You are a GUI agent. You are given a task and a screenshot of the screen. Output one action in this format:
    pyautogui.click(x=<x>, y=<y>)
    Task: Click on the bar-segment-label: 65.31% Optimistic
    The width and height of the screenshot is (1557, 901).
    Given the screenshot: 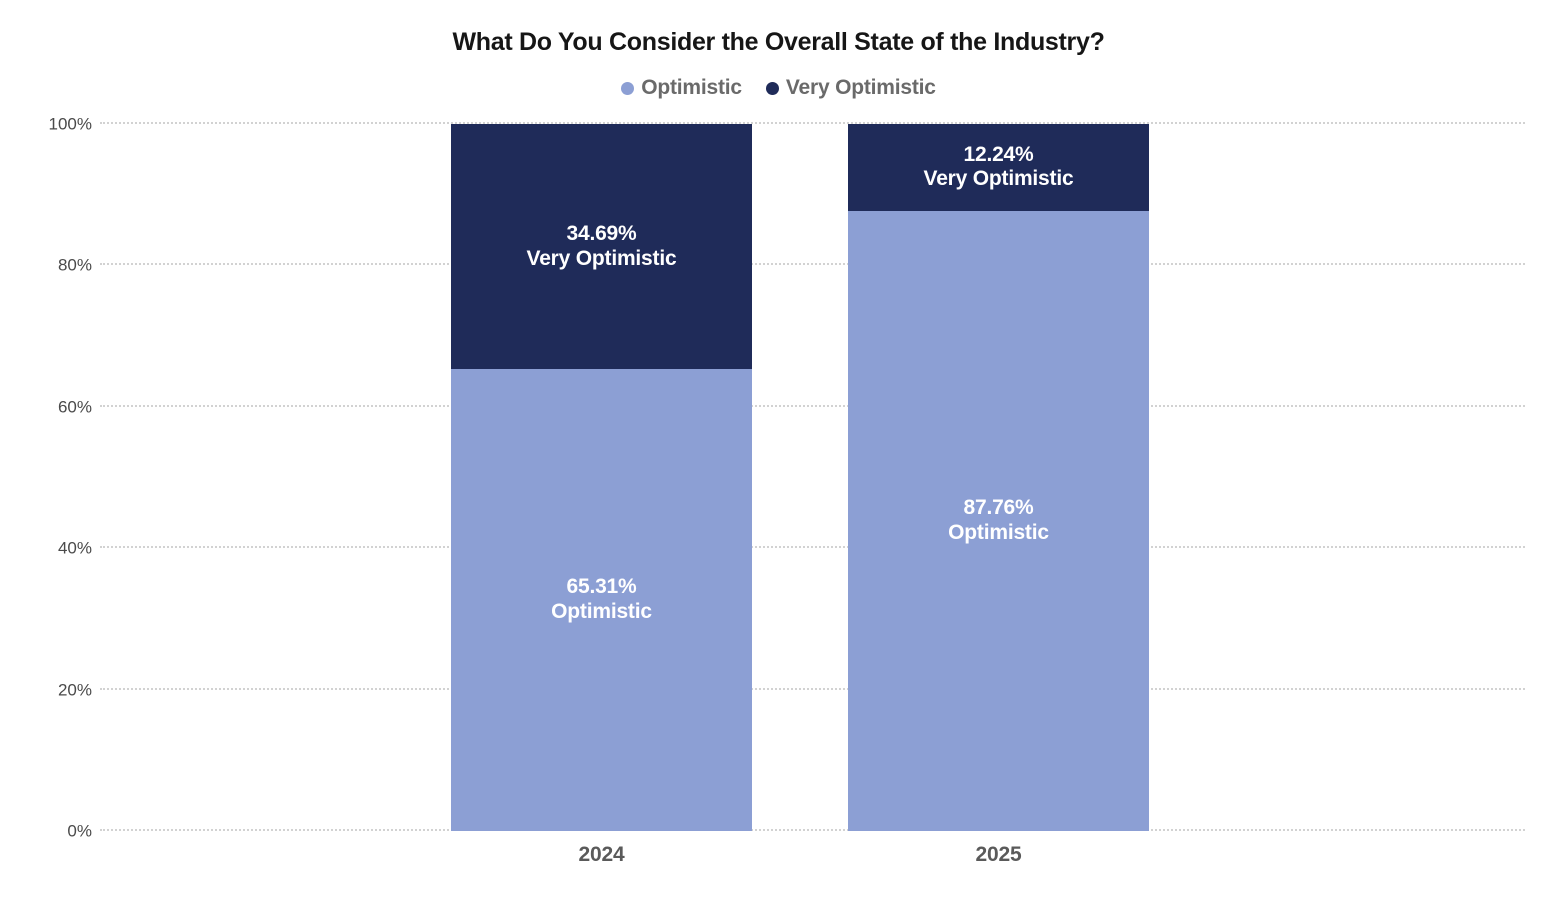 What is the action you would take?
    pyautogui.click(x=601, y=600)
    